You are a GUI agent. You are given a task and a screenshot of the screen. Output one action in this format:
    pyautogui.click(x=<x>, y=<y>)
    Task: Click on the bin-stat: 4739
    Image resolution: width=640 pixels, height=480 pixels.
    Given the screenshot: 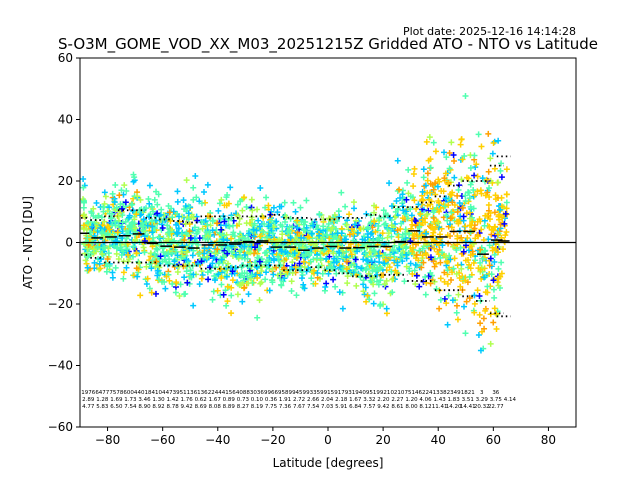 What is the action you would take?
    pyautogui.click(x=173, y=393)
    